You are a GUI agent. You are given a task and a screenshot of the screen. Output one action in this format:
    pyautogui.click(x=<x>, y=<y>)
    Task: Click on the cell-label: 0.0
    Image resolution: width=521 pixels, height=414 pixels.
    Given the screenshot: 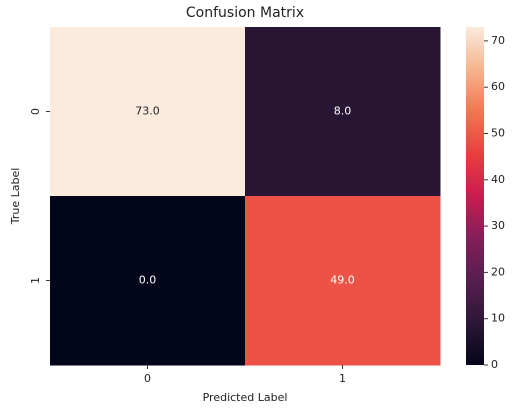 What is the action you would take?
    pyautogui.click(x=148, y=280)
    